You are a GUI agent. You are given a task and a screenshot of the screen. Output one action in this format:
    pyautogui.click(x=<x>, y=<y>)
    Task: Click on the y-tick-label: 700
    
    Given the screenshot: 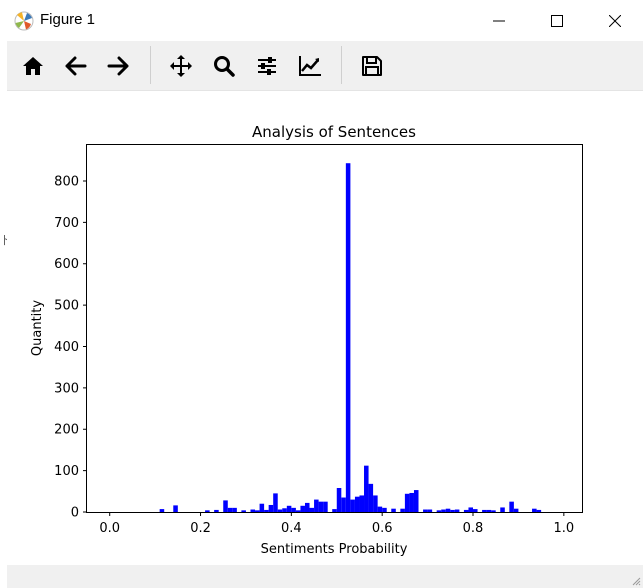 What is the action you would take?
    pyautogui.click(x=66, y=223)
    